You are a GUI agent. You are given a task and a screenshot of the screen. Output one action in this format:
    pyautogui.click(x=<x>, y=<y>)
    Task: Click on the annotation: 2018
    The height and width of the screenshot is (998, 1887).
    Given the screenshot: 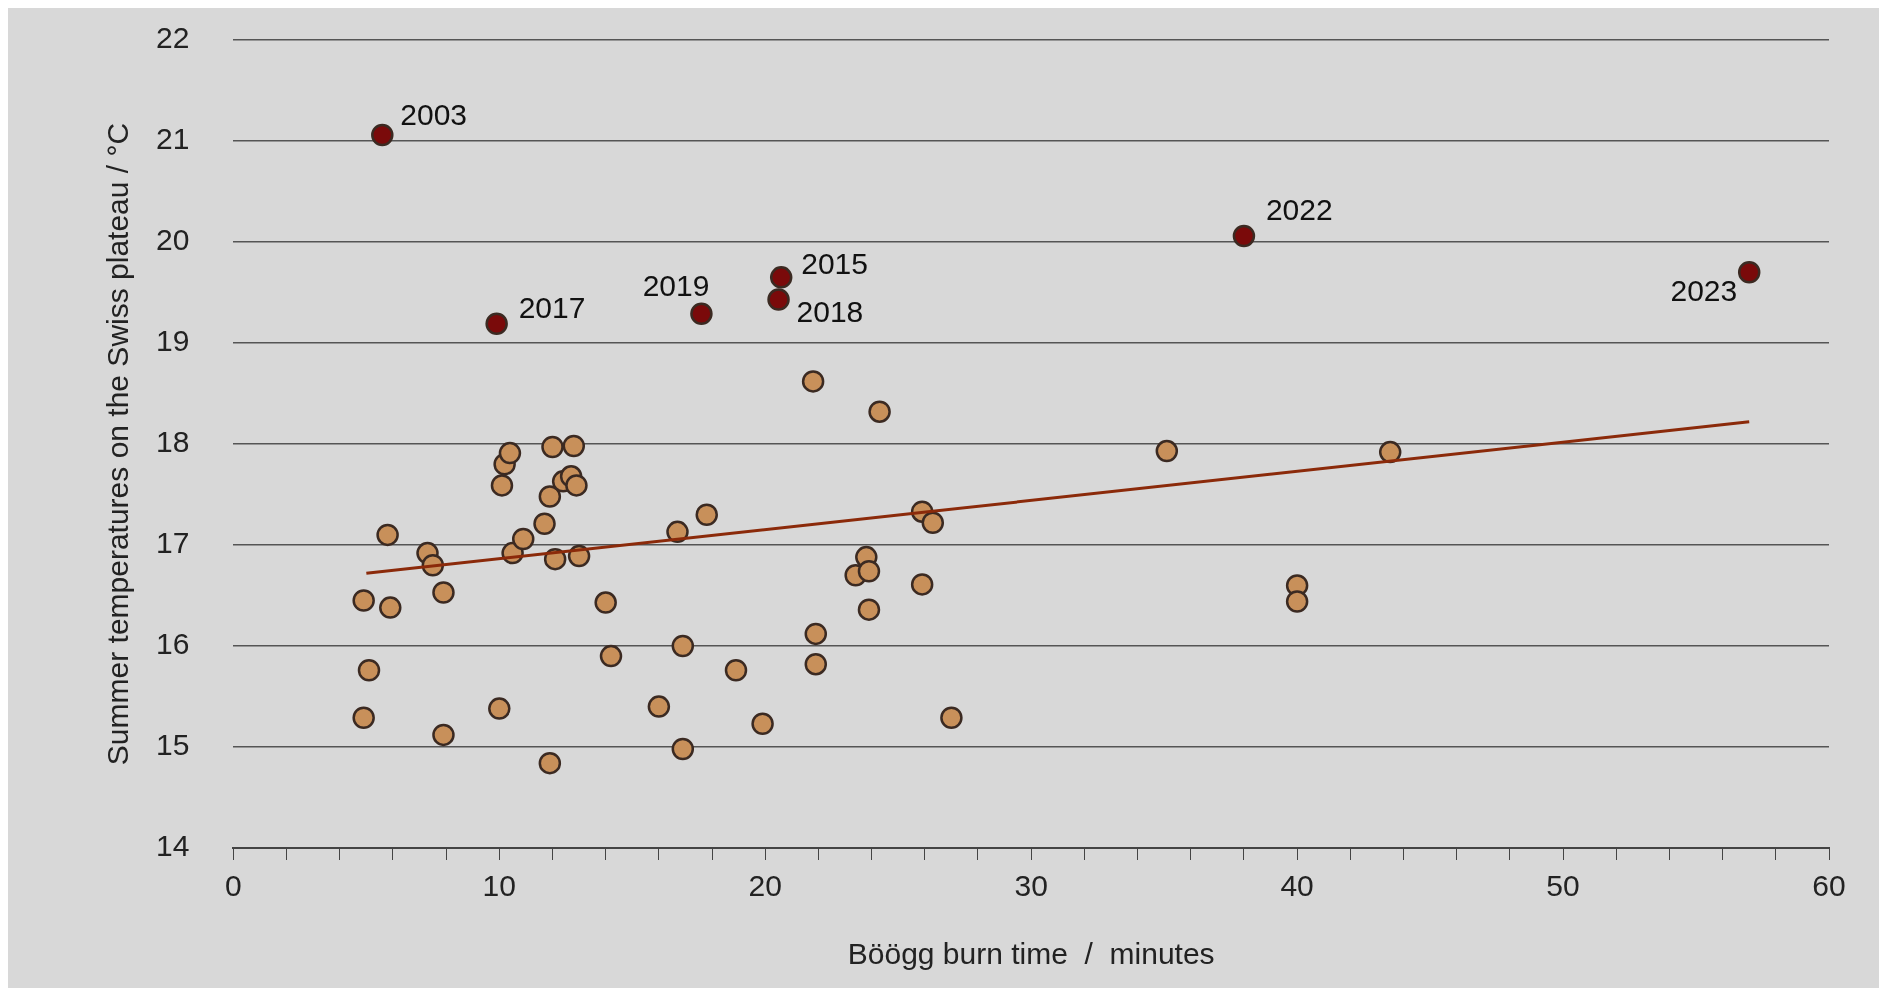 What is the action you would take?
    pyautogui.click(x=830, y=311)
    